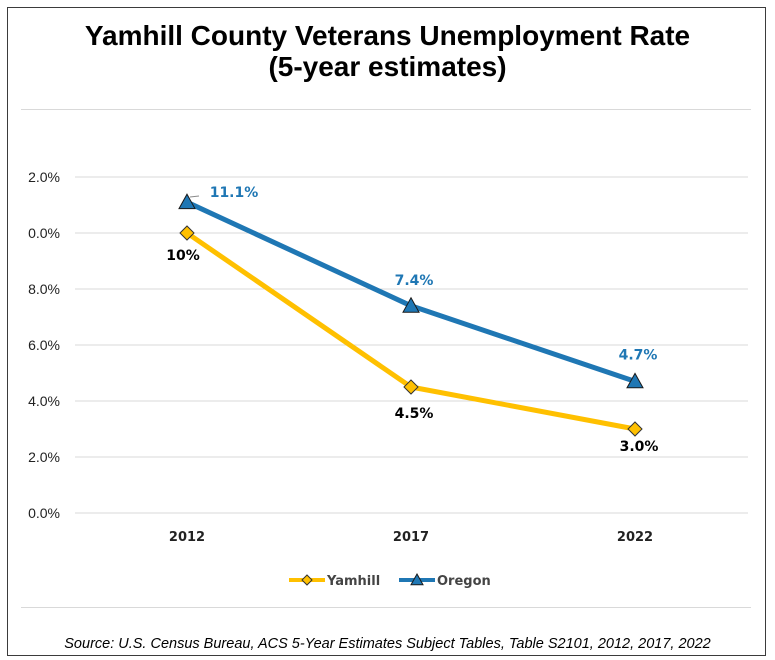 Image resolution: width=775 pixels, height=660 pixels. I want to click on footer-divider, so click(386, 607).